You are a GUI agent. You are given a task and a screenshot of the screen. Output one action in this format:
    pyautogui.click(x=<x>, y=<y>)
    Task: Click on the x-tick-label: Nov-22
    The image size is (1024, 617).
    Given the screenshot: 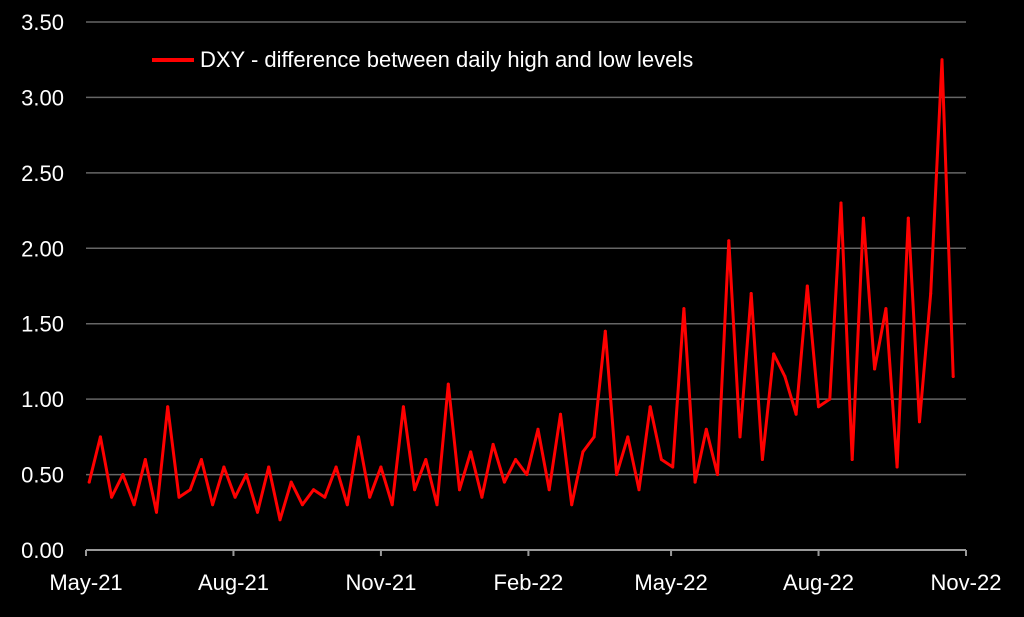 What is the action you would take?
    pyautogui.click(x=966, y=582)
    